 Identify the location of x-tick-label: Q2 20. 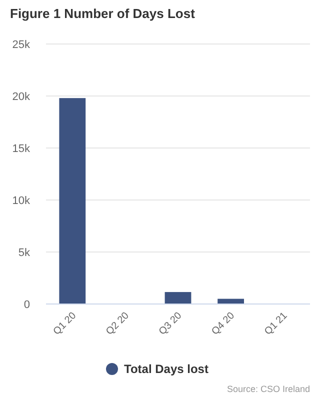
(118, 324).